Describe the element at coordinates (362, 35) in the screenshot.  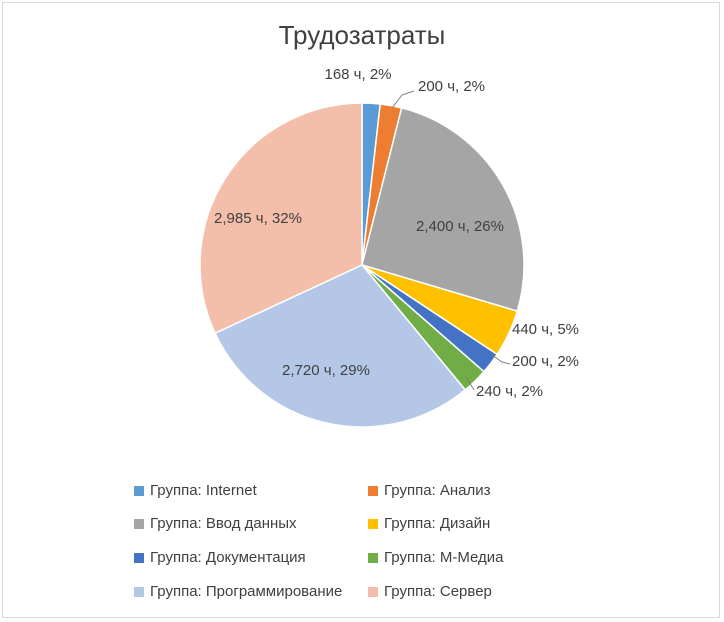
I see `chart-title: Трудозатраты` at that location.